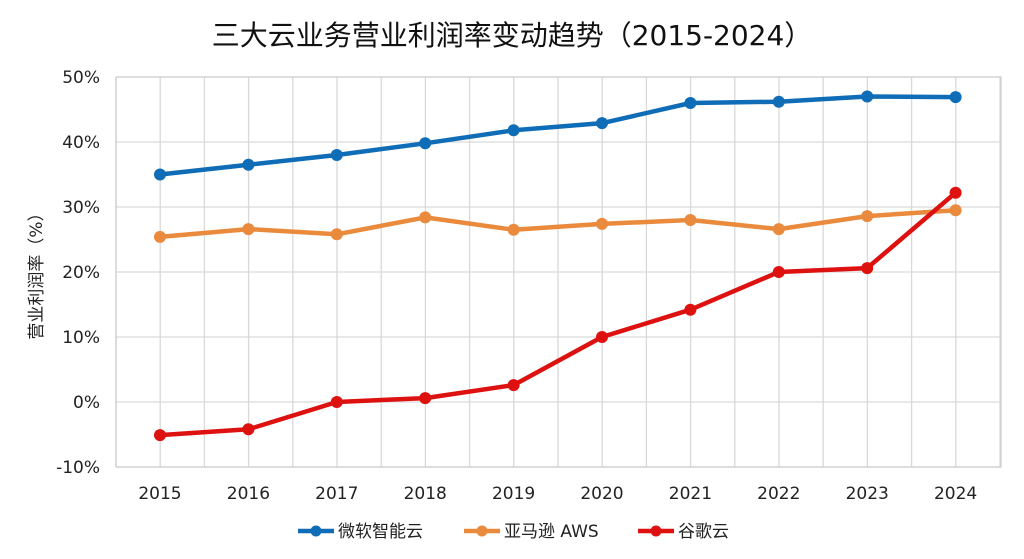 Image resolution: width=1024 pixels, height=559 pixels. What do you see at coordinates (248, 494) in the screenshot?
I see `x-tick-label: 2016` at bounding box center [248, 494].